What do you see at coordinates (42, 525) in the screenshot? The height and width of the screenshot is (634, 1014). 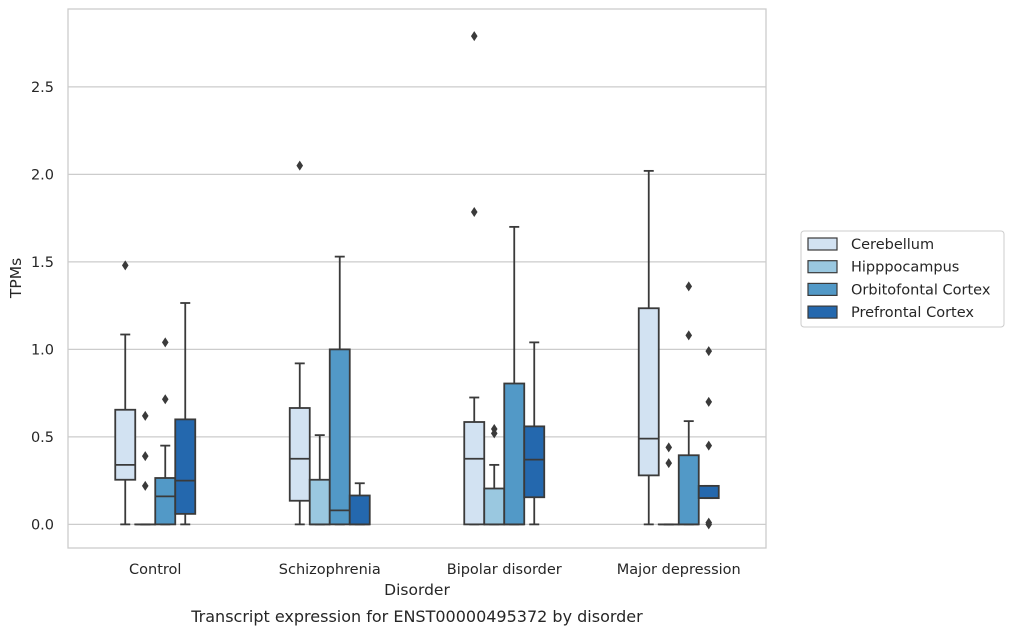 I see `y-tick-label: 0.0` at bounding box center [42, 525].